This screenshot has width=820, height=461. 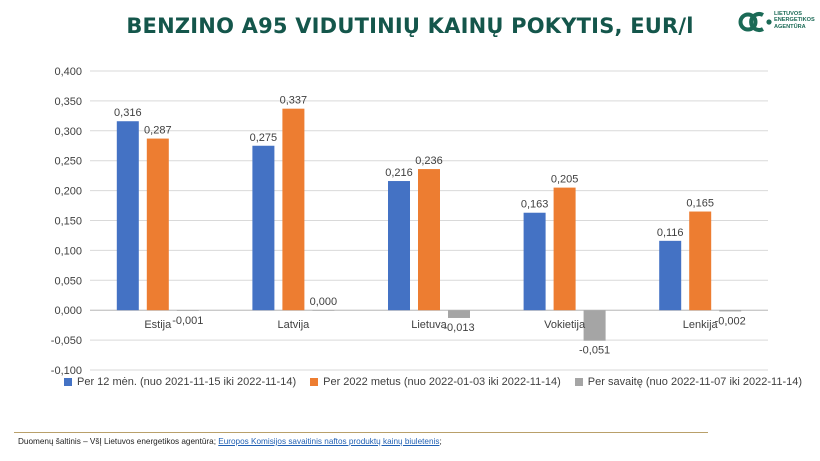 I want to click on logo-line: ENERGETIKOS, so click(x=794, y=20).